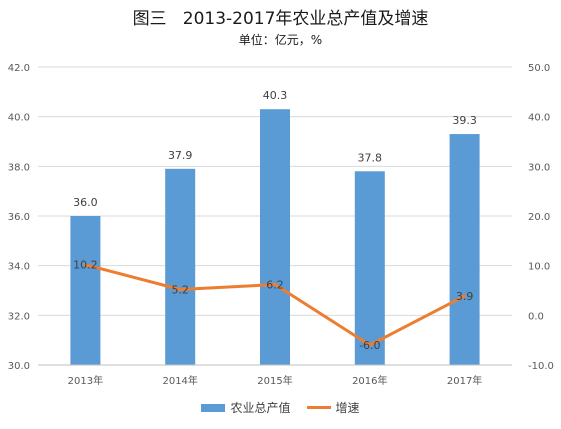 This screenshot has height=429, width=561. What do you see at coordinates (333, 407) in the screenshot?
I see `legend-item-line: 增速` at bounding box center [333, 407].